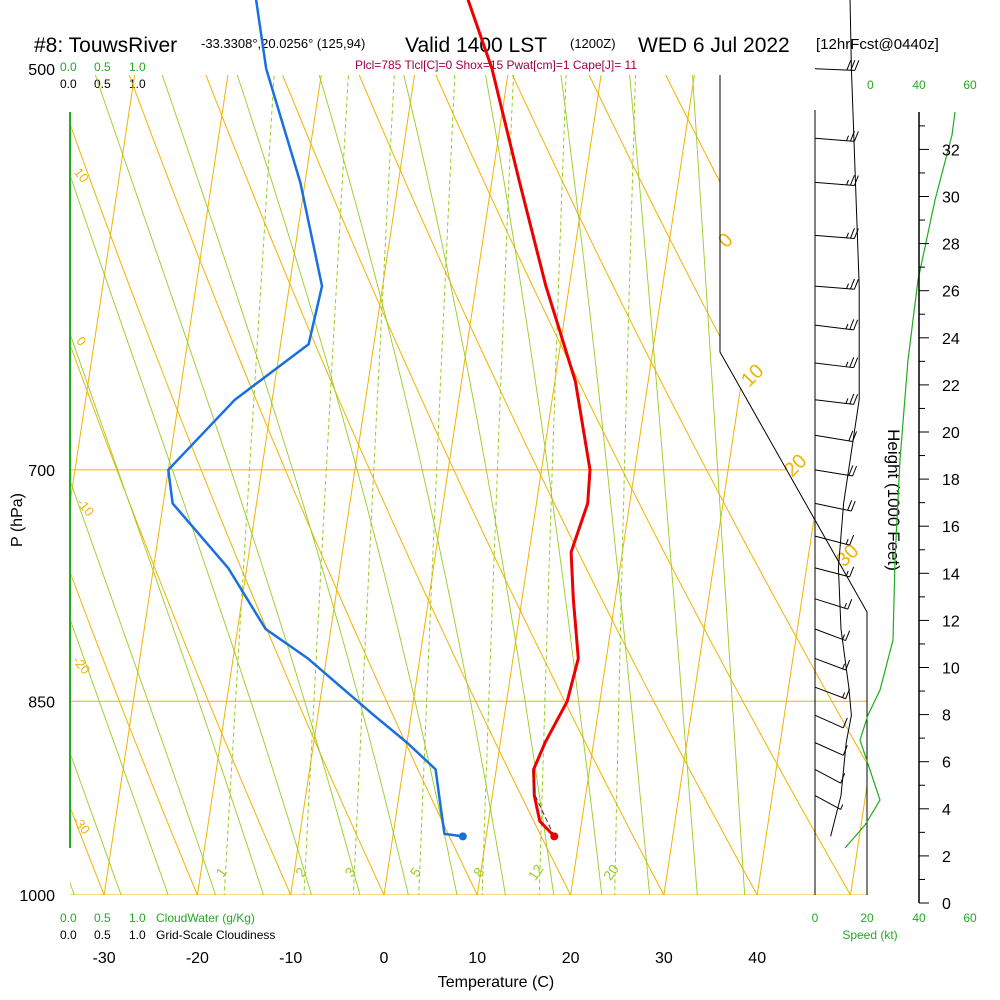 The height and width of the screenshot is (1000, 1000). Describe the element at coordinates (536, 872) in the screenshot. I see `mixing-ratio-label: 12` at that location.